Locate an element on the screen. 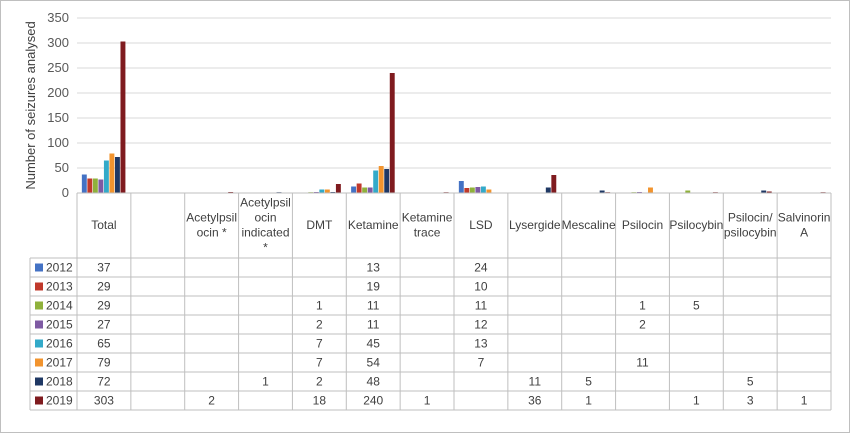  y-tick-label: 200 is located at coordinates (58, 92).